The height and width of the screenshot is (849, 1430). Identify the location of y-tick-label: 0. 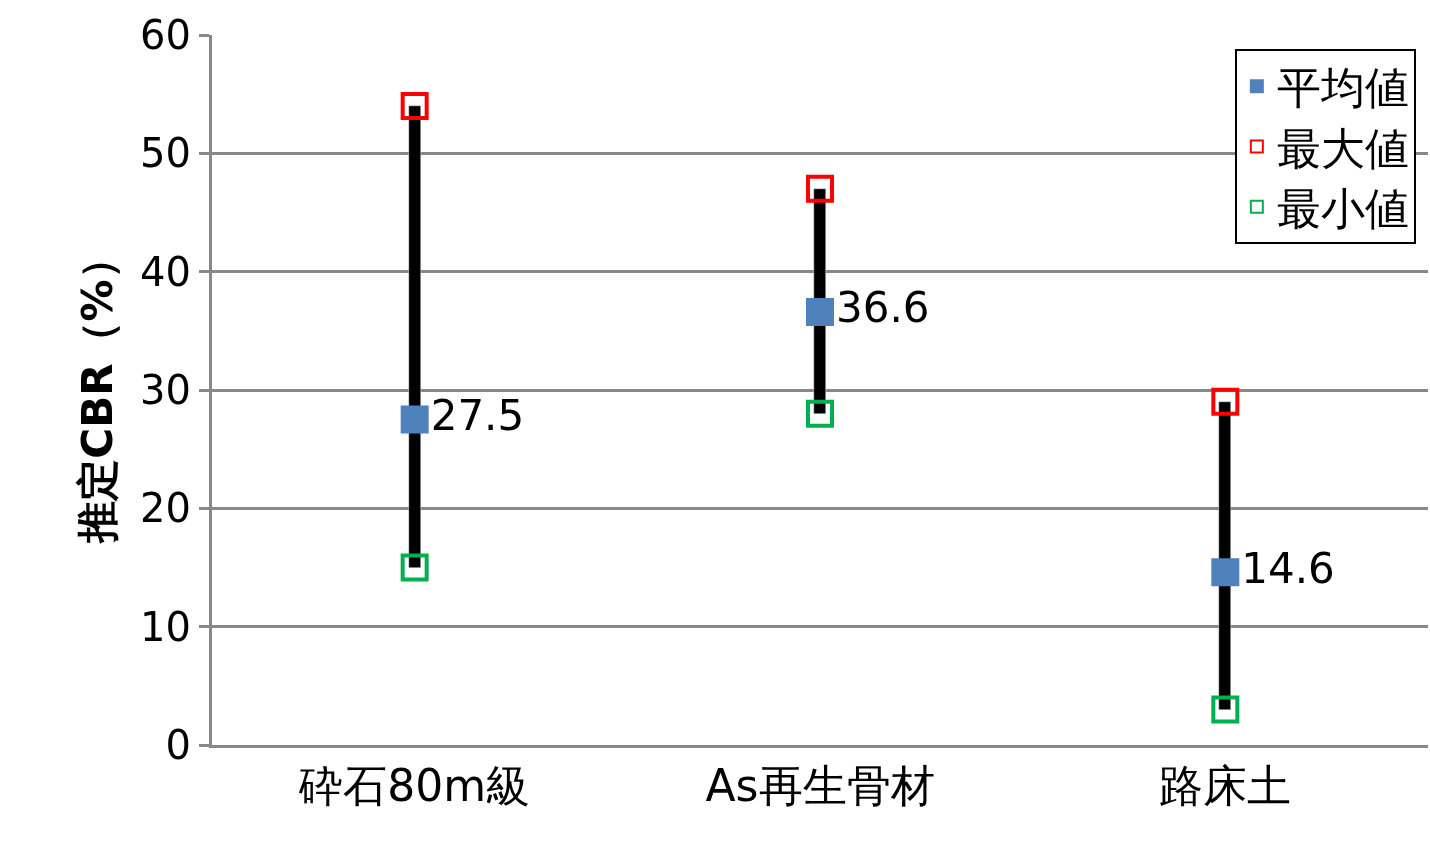
(178, 745).